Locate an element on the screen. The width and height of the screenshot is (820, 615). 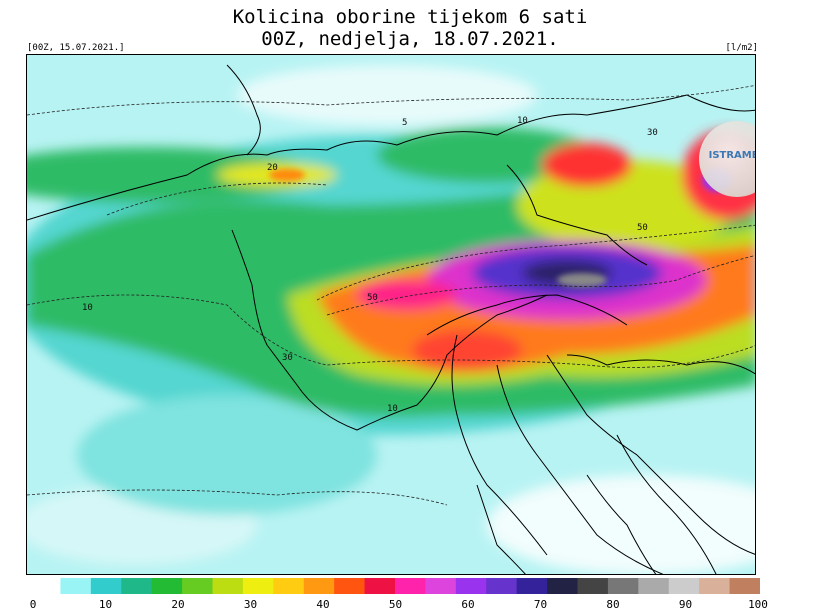
colorbar-tick-label: 0 is located at coordinates (33, 604).